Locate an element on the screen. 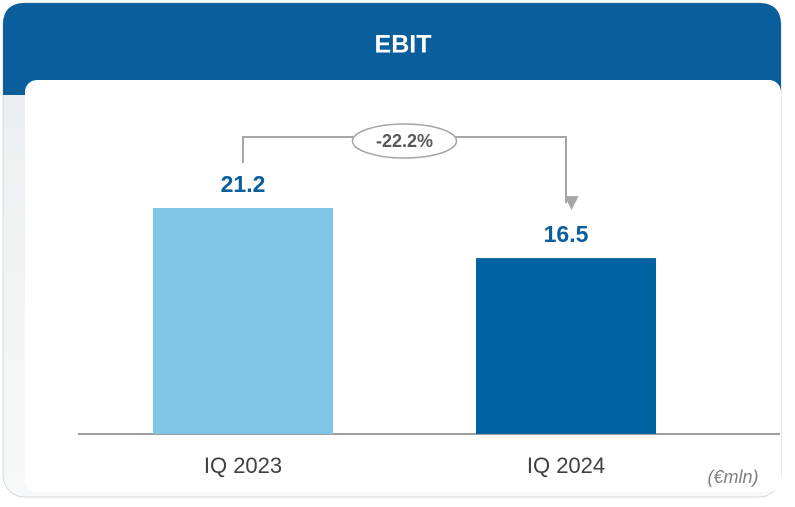 Image resolution: width=795 pixels, height=507 pixels. chart-title: EBIT is located at coordinates (403, 45).